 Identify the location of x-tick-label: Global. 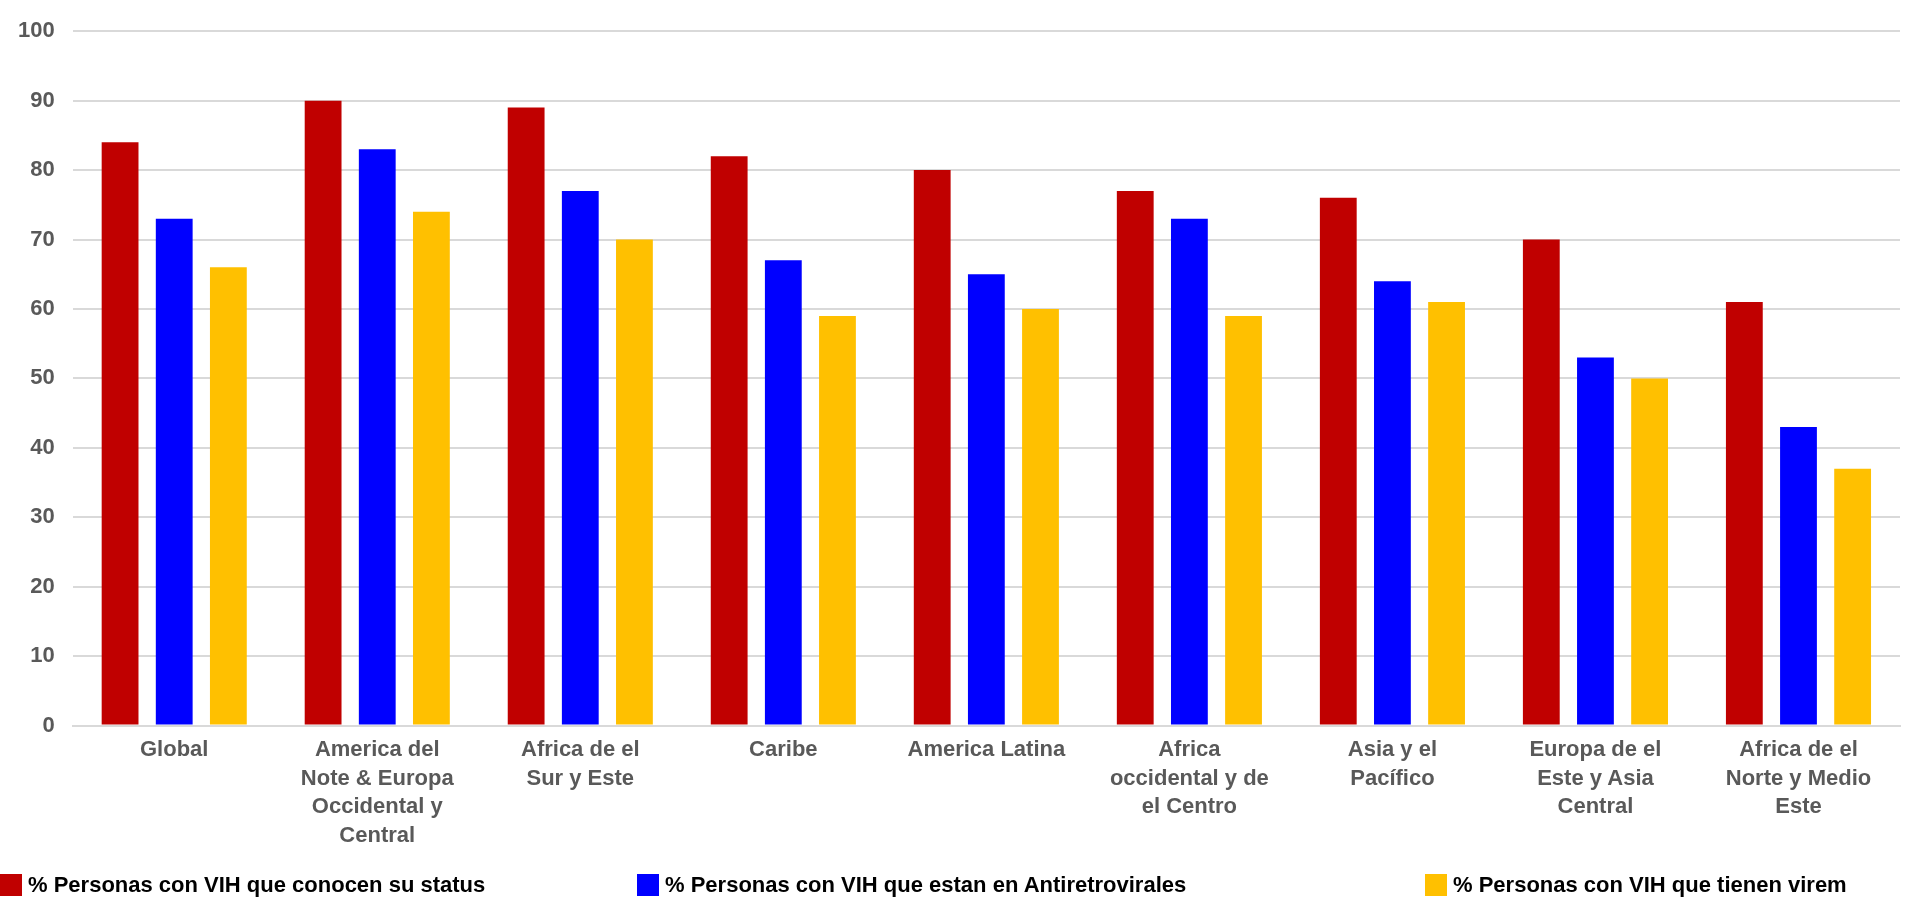
(174, 748).